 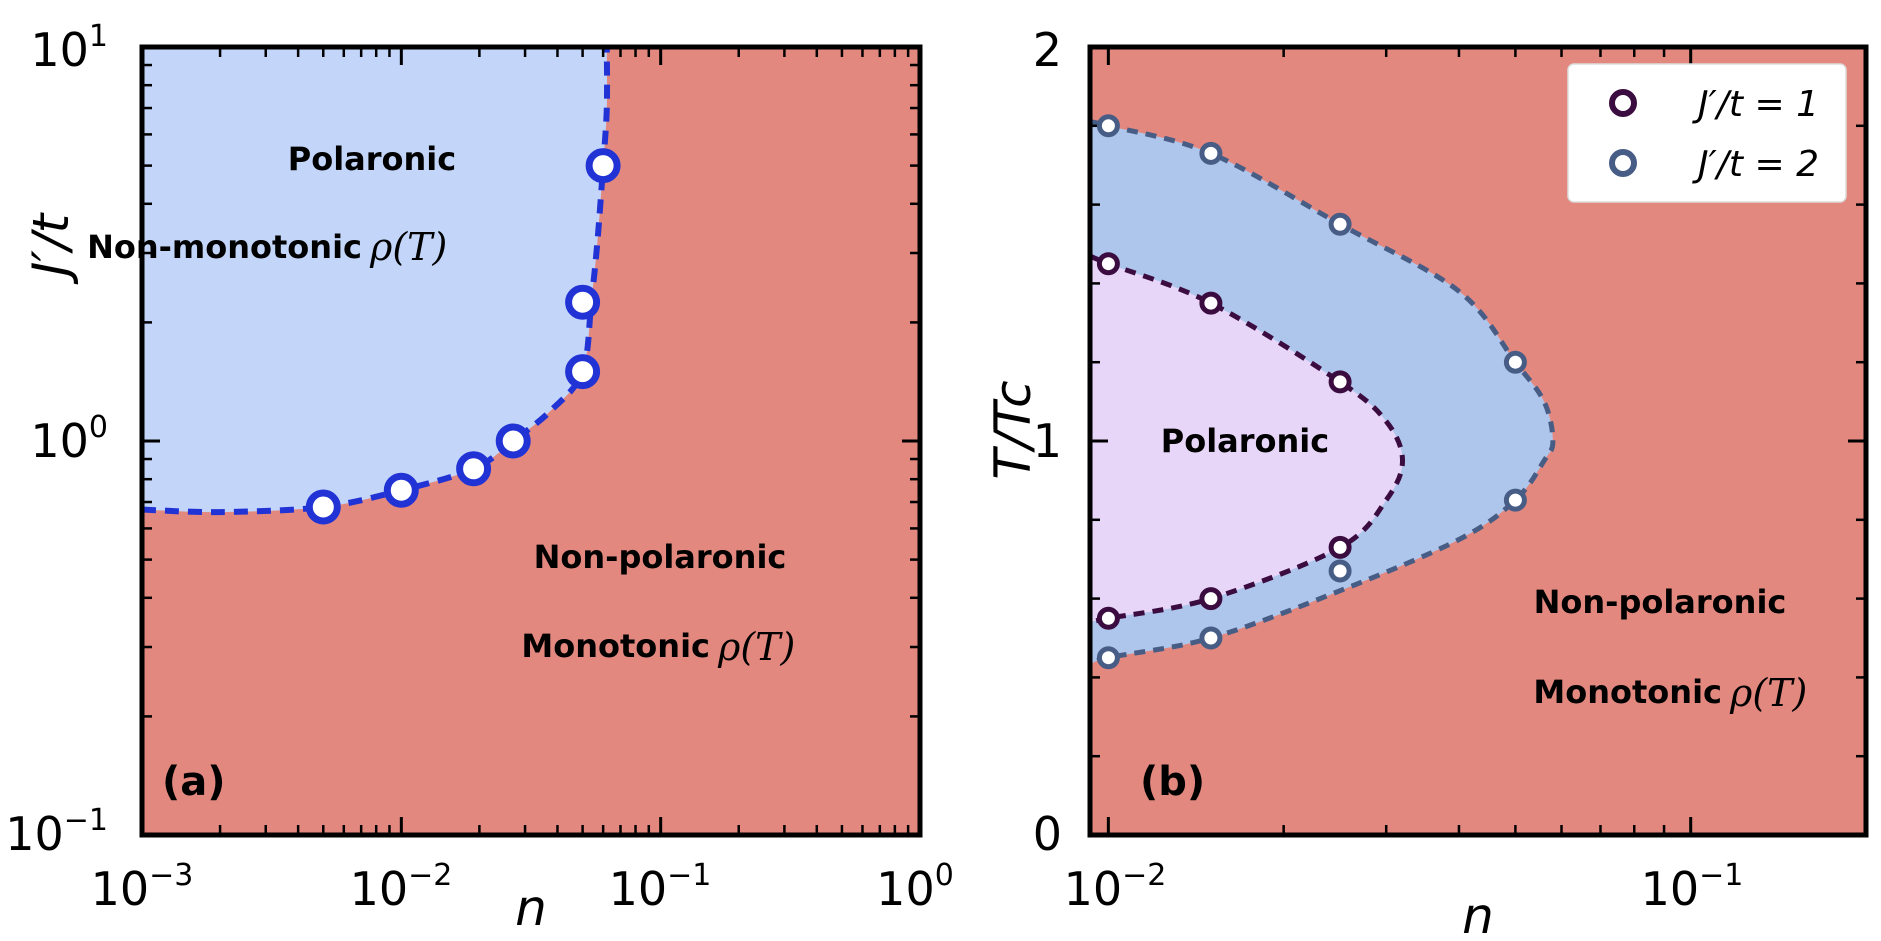 I want to click on panel-b-x-tick-labels: 10⁻² 10⁻¹, so click(x=1404, y=887).